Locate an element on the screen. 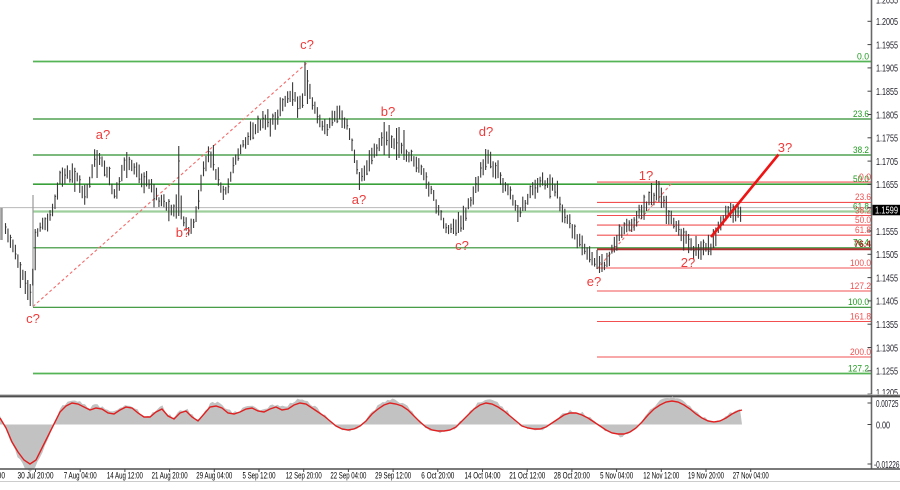 This screenshot has height=490, width=900. svg-text: e? is located at coordinates (594, 281).